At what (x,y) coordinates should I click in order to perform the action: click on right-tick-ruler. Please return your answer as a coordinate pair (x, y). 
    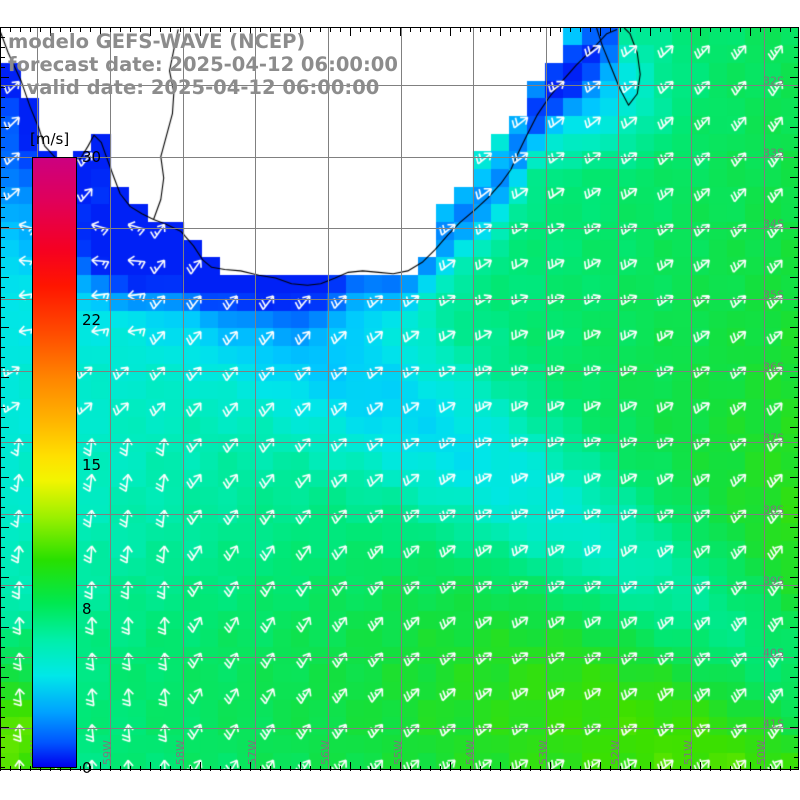
    Looking at the image, I should click on (793, 398).